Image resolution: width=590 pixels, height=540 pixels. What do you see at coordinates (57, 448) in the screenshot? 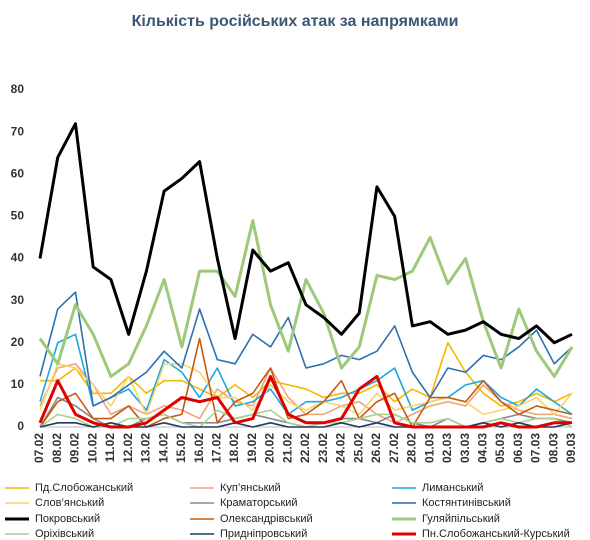
I see `x-tick-label: 08.02` at bounding box center [57, 448].